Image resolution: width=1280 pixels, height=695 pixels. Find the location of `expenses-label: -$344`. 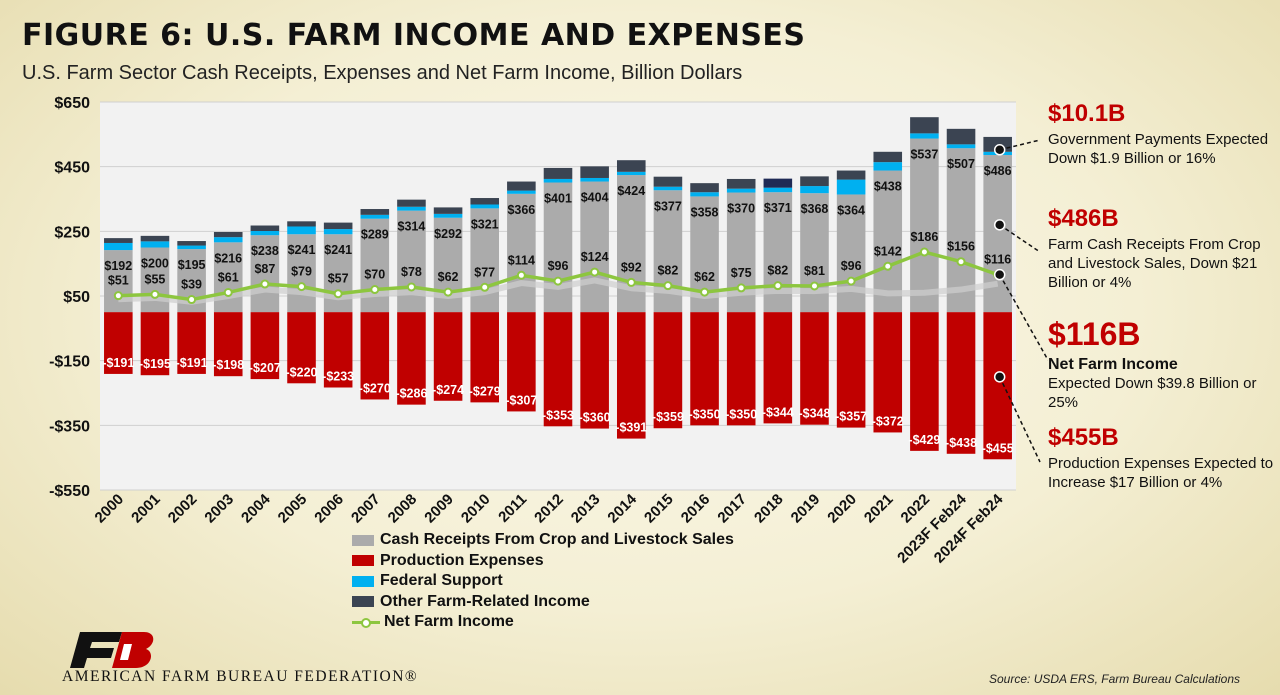

expenses-label: -$344 is located at coordinates (778, 412).